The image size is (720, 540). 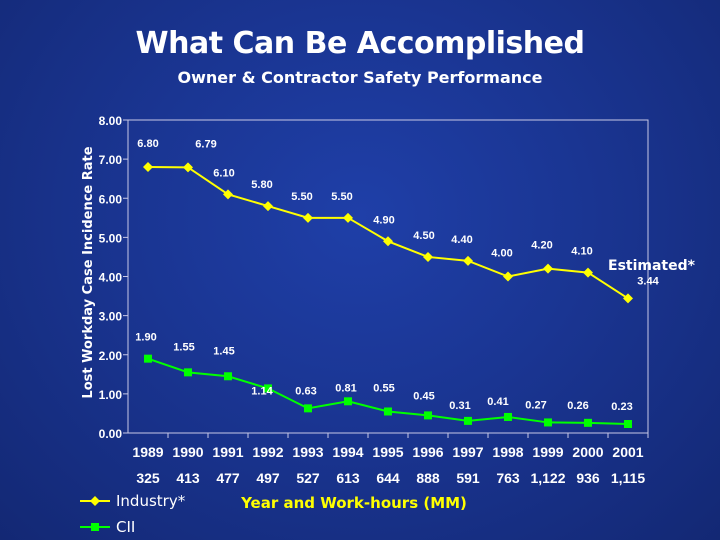 I want to click on x-tick-label: 1994, so click(x=347, y=452).